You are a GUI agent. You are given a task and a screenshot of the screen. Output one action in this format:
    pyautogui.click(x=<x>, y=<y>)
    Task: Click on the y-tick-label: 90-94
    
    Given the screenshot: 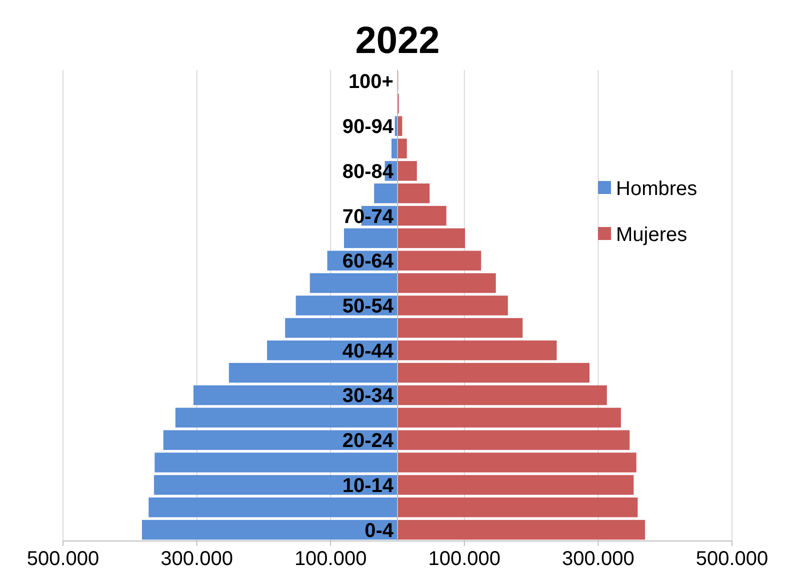 What is the action you would take?
    pyautogui.click(x=368, y=127)
    